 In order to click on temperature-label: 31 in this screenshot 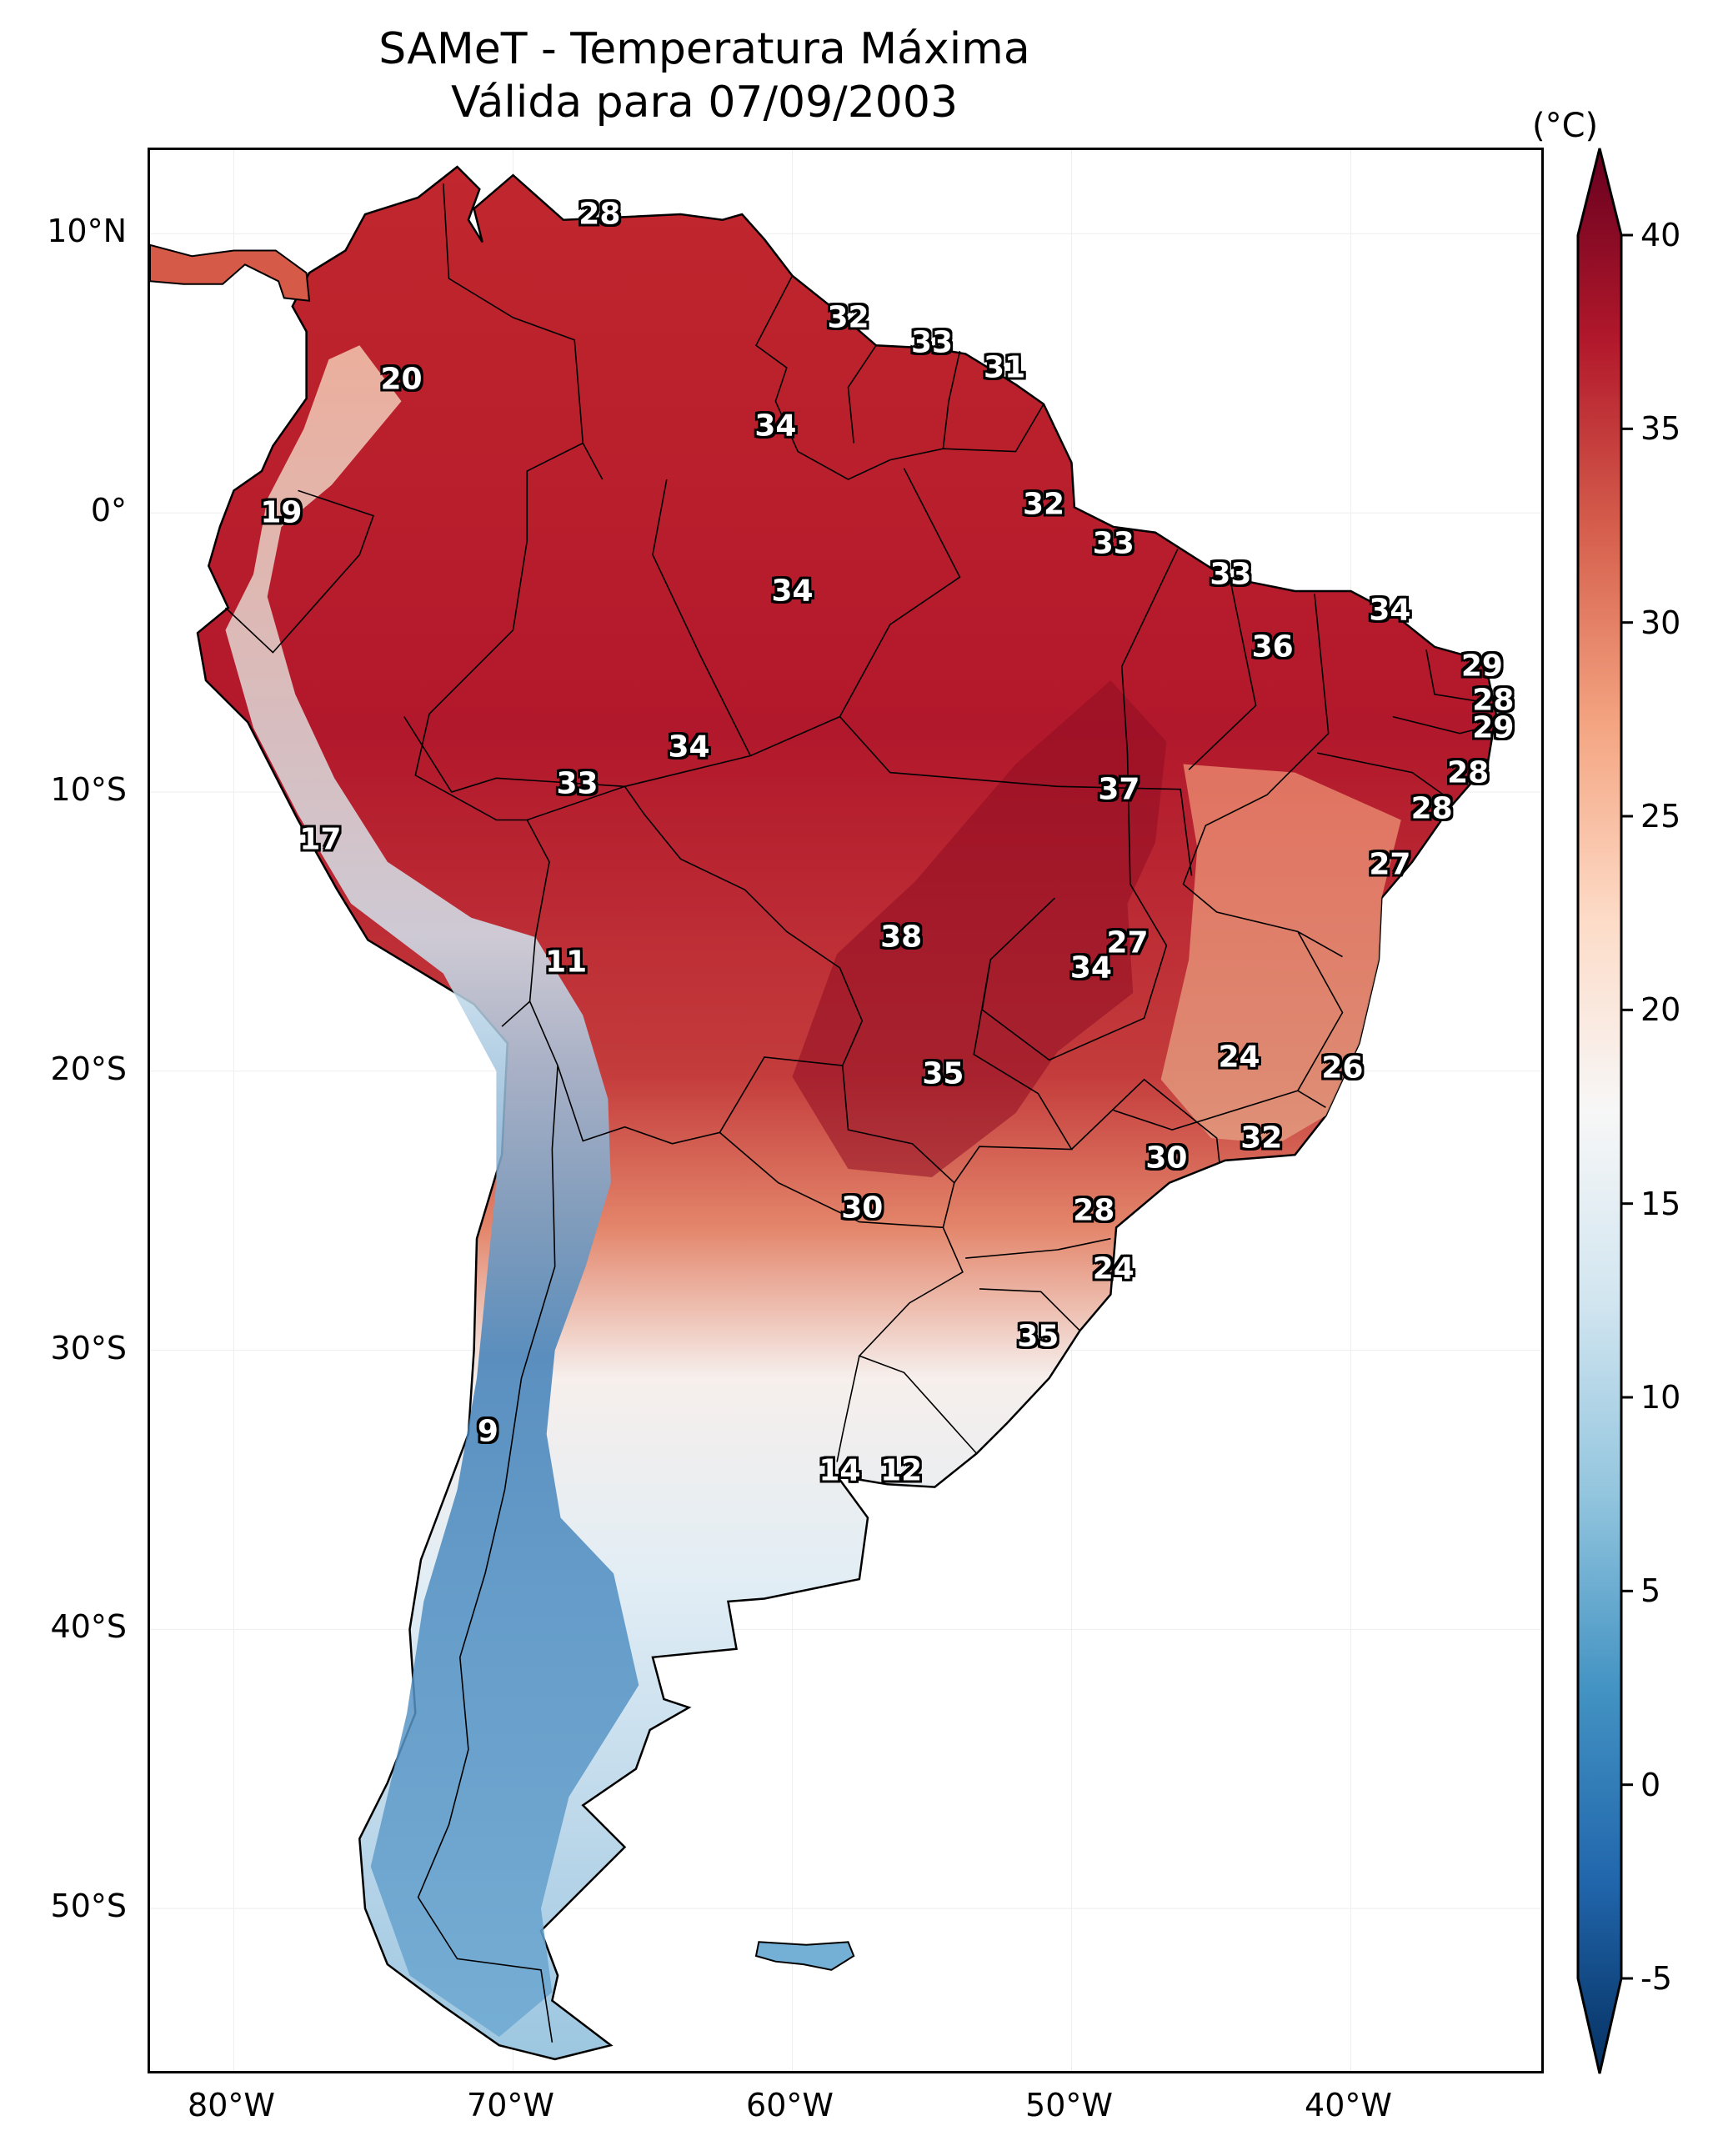, I will do `click(1005, 367)`.